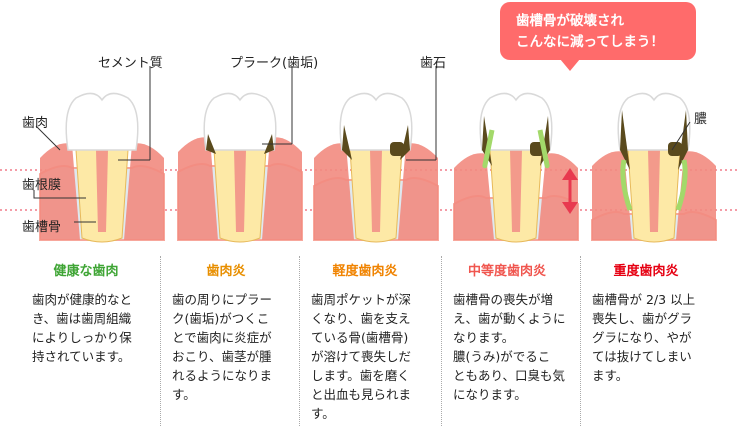 The image size is (740, 428). What do you see at coordinates (222, 337) in the screenshot?
I see `stage-desc-line: とで歯肉に炎症が` at bounding box center [222, 337].